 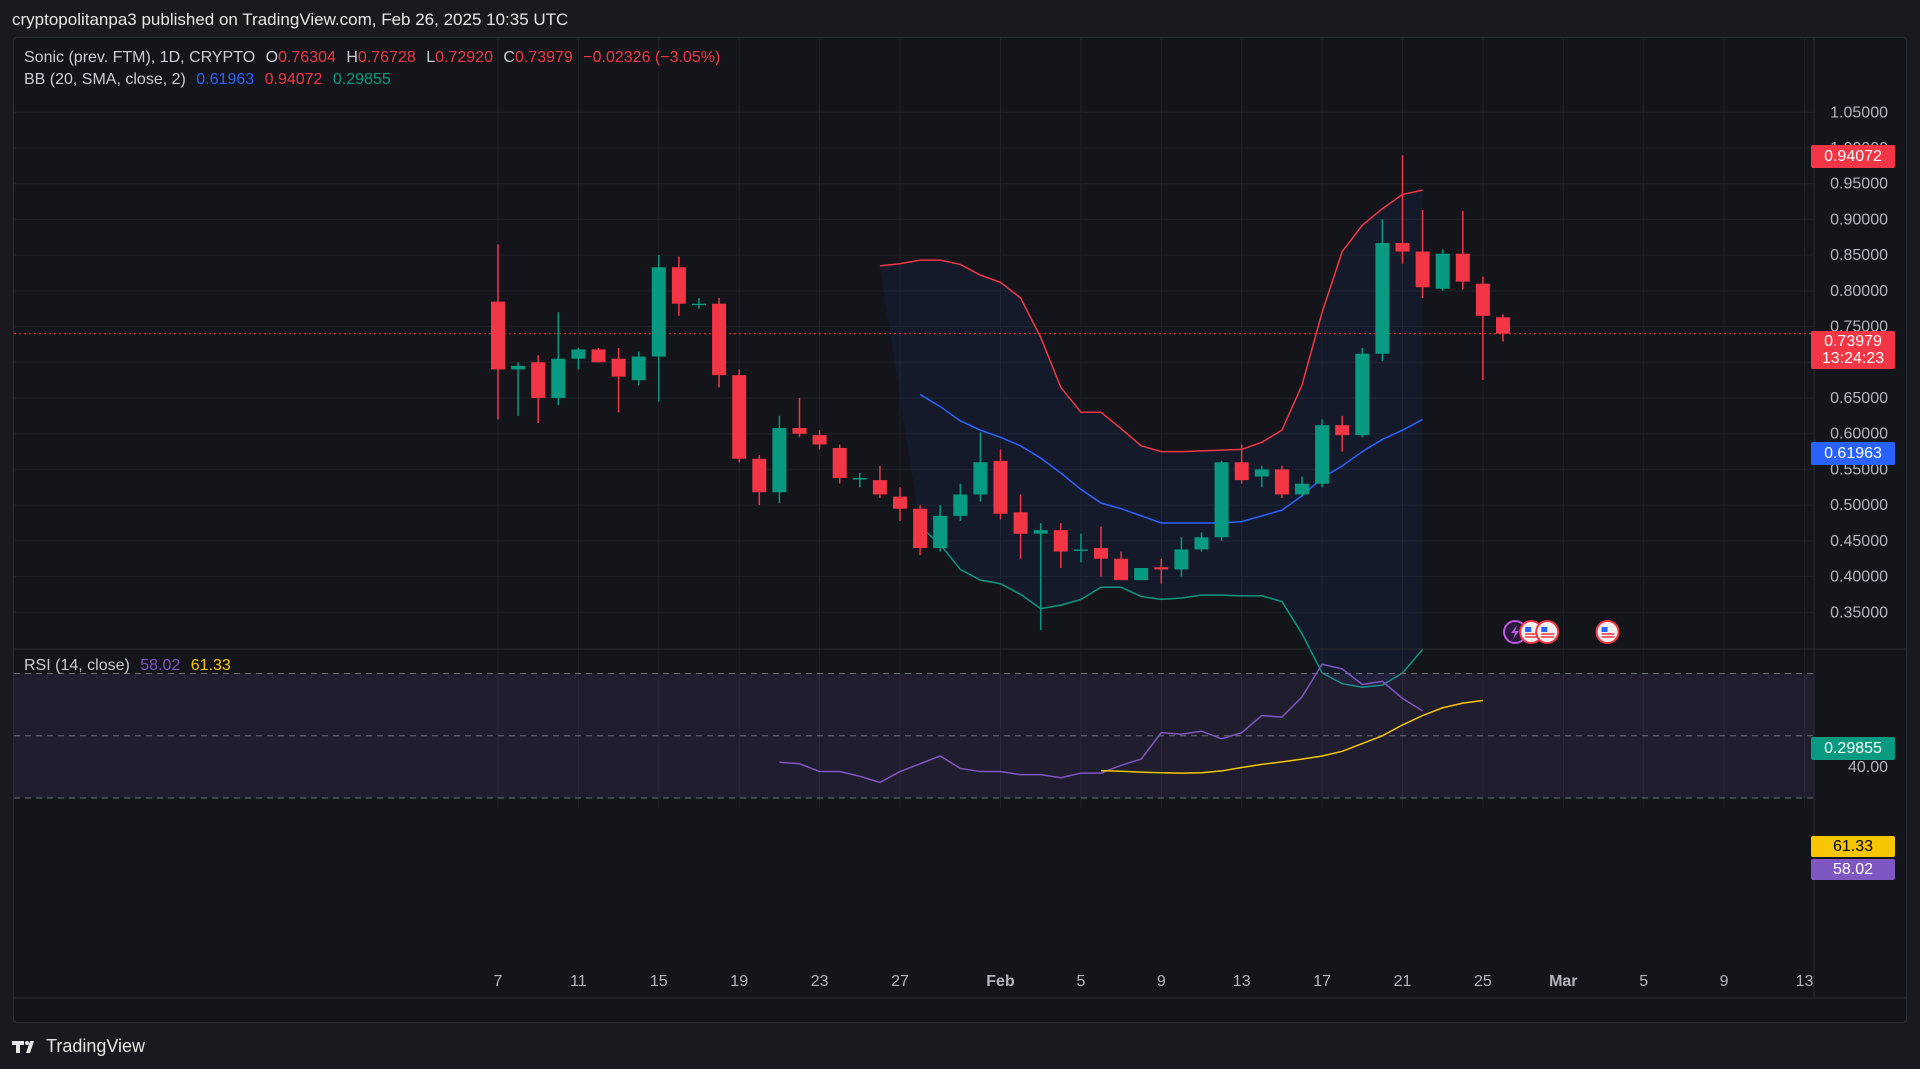 I want to click on price-tick-label: 0.60000, so click(x=1859, y=434).